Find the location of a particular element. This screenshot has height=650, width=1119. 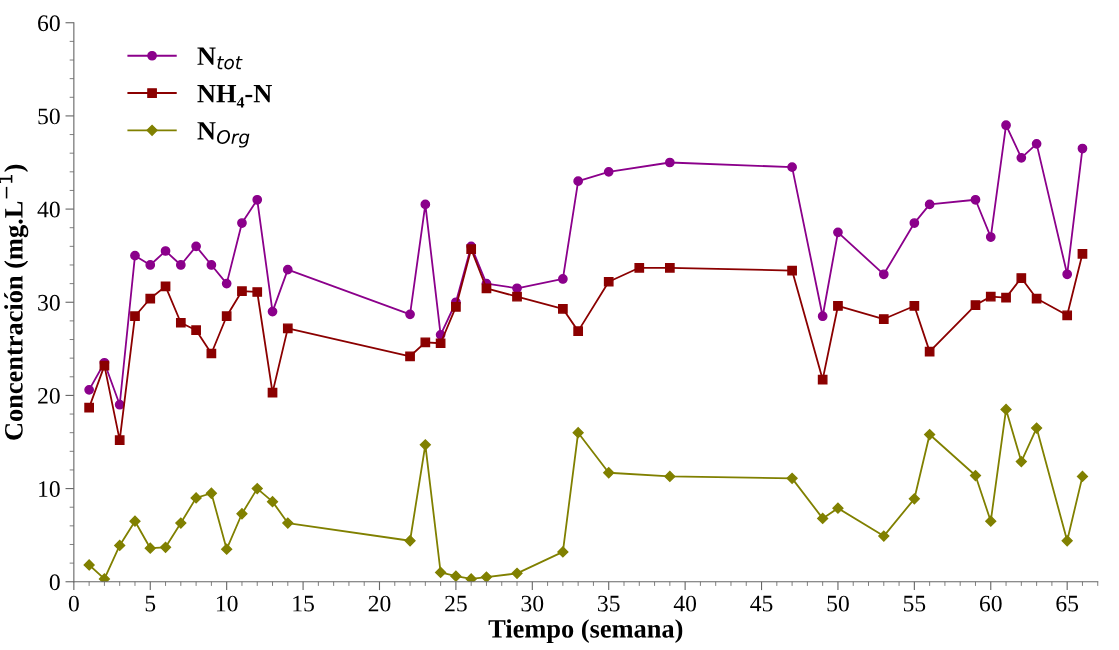

x-tick-label: 30 is located at coordinates (532, 603).